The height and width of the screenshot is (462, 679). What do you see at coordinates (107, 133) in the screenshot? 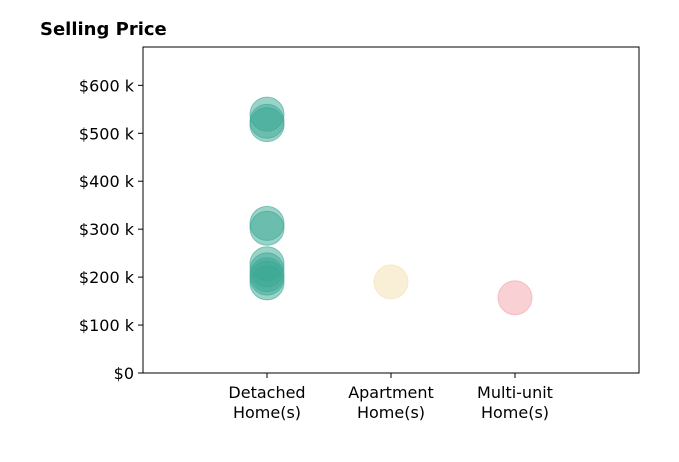
I see `y-tick-label: $500 k` at bounding box center [107, 133].